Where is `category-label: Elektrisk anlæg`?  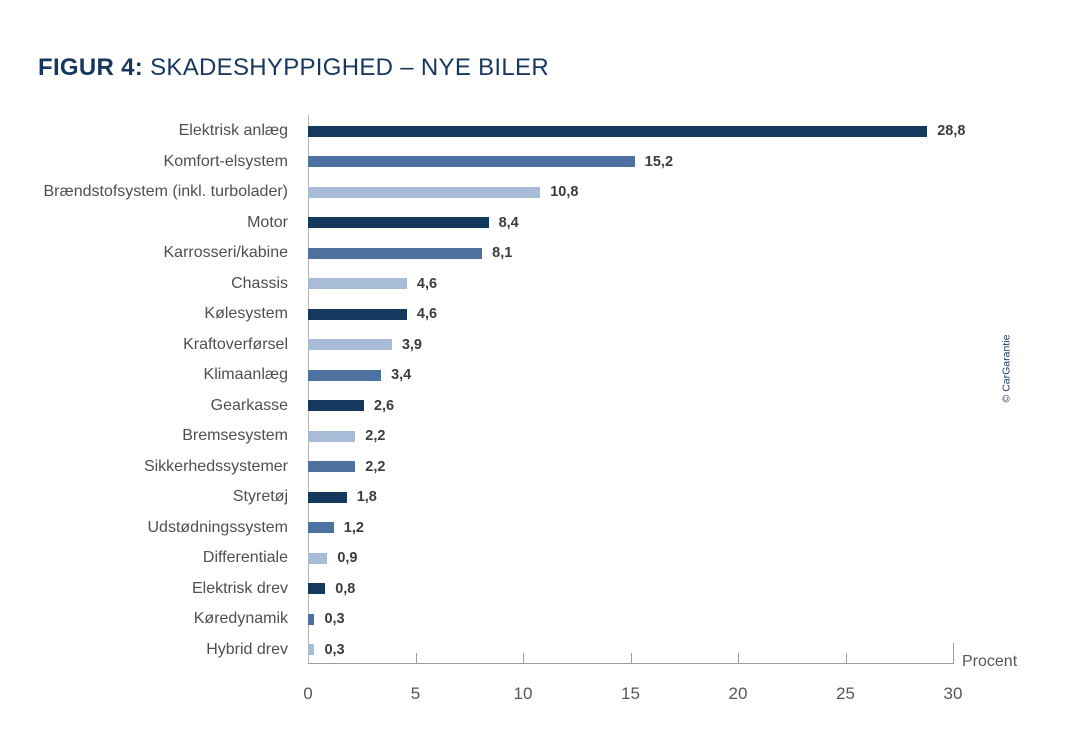 category-label: Elektrisk anlæg is located at coordinates (233, 130).